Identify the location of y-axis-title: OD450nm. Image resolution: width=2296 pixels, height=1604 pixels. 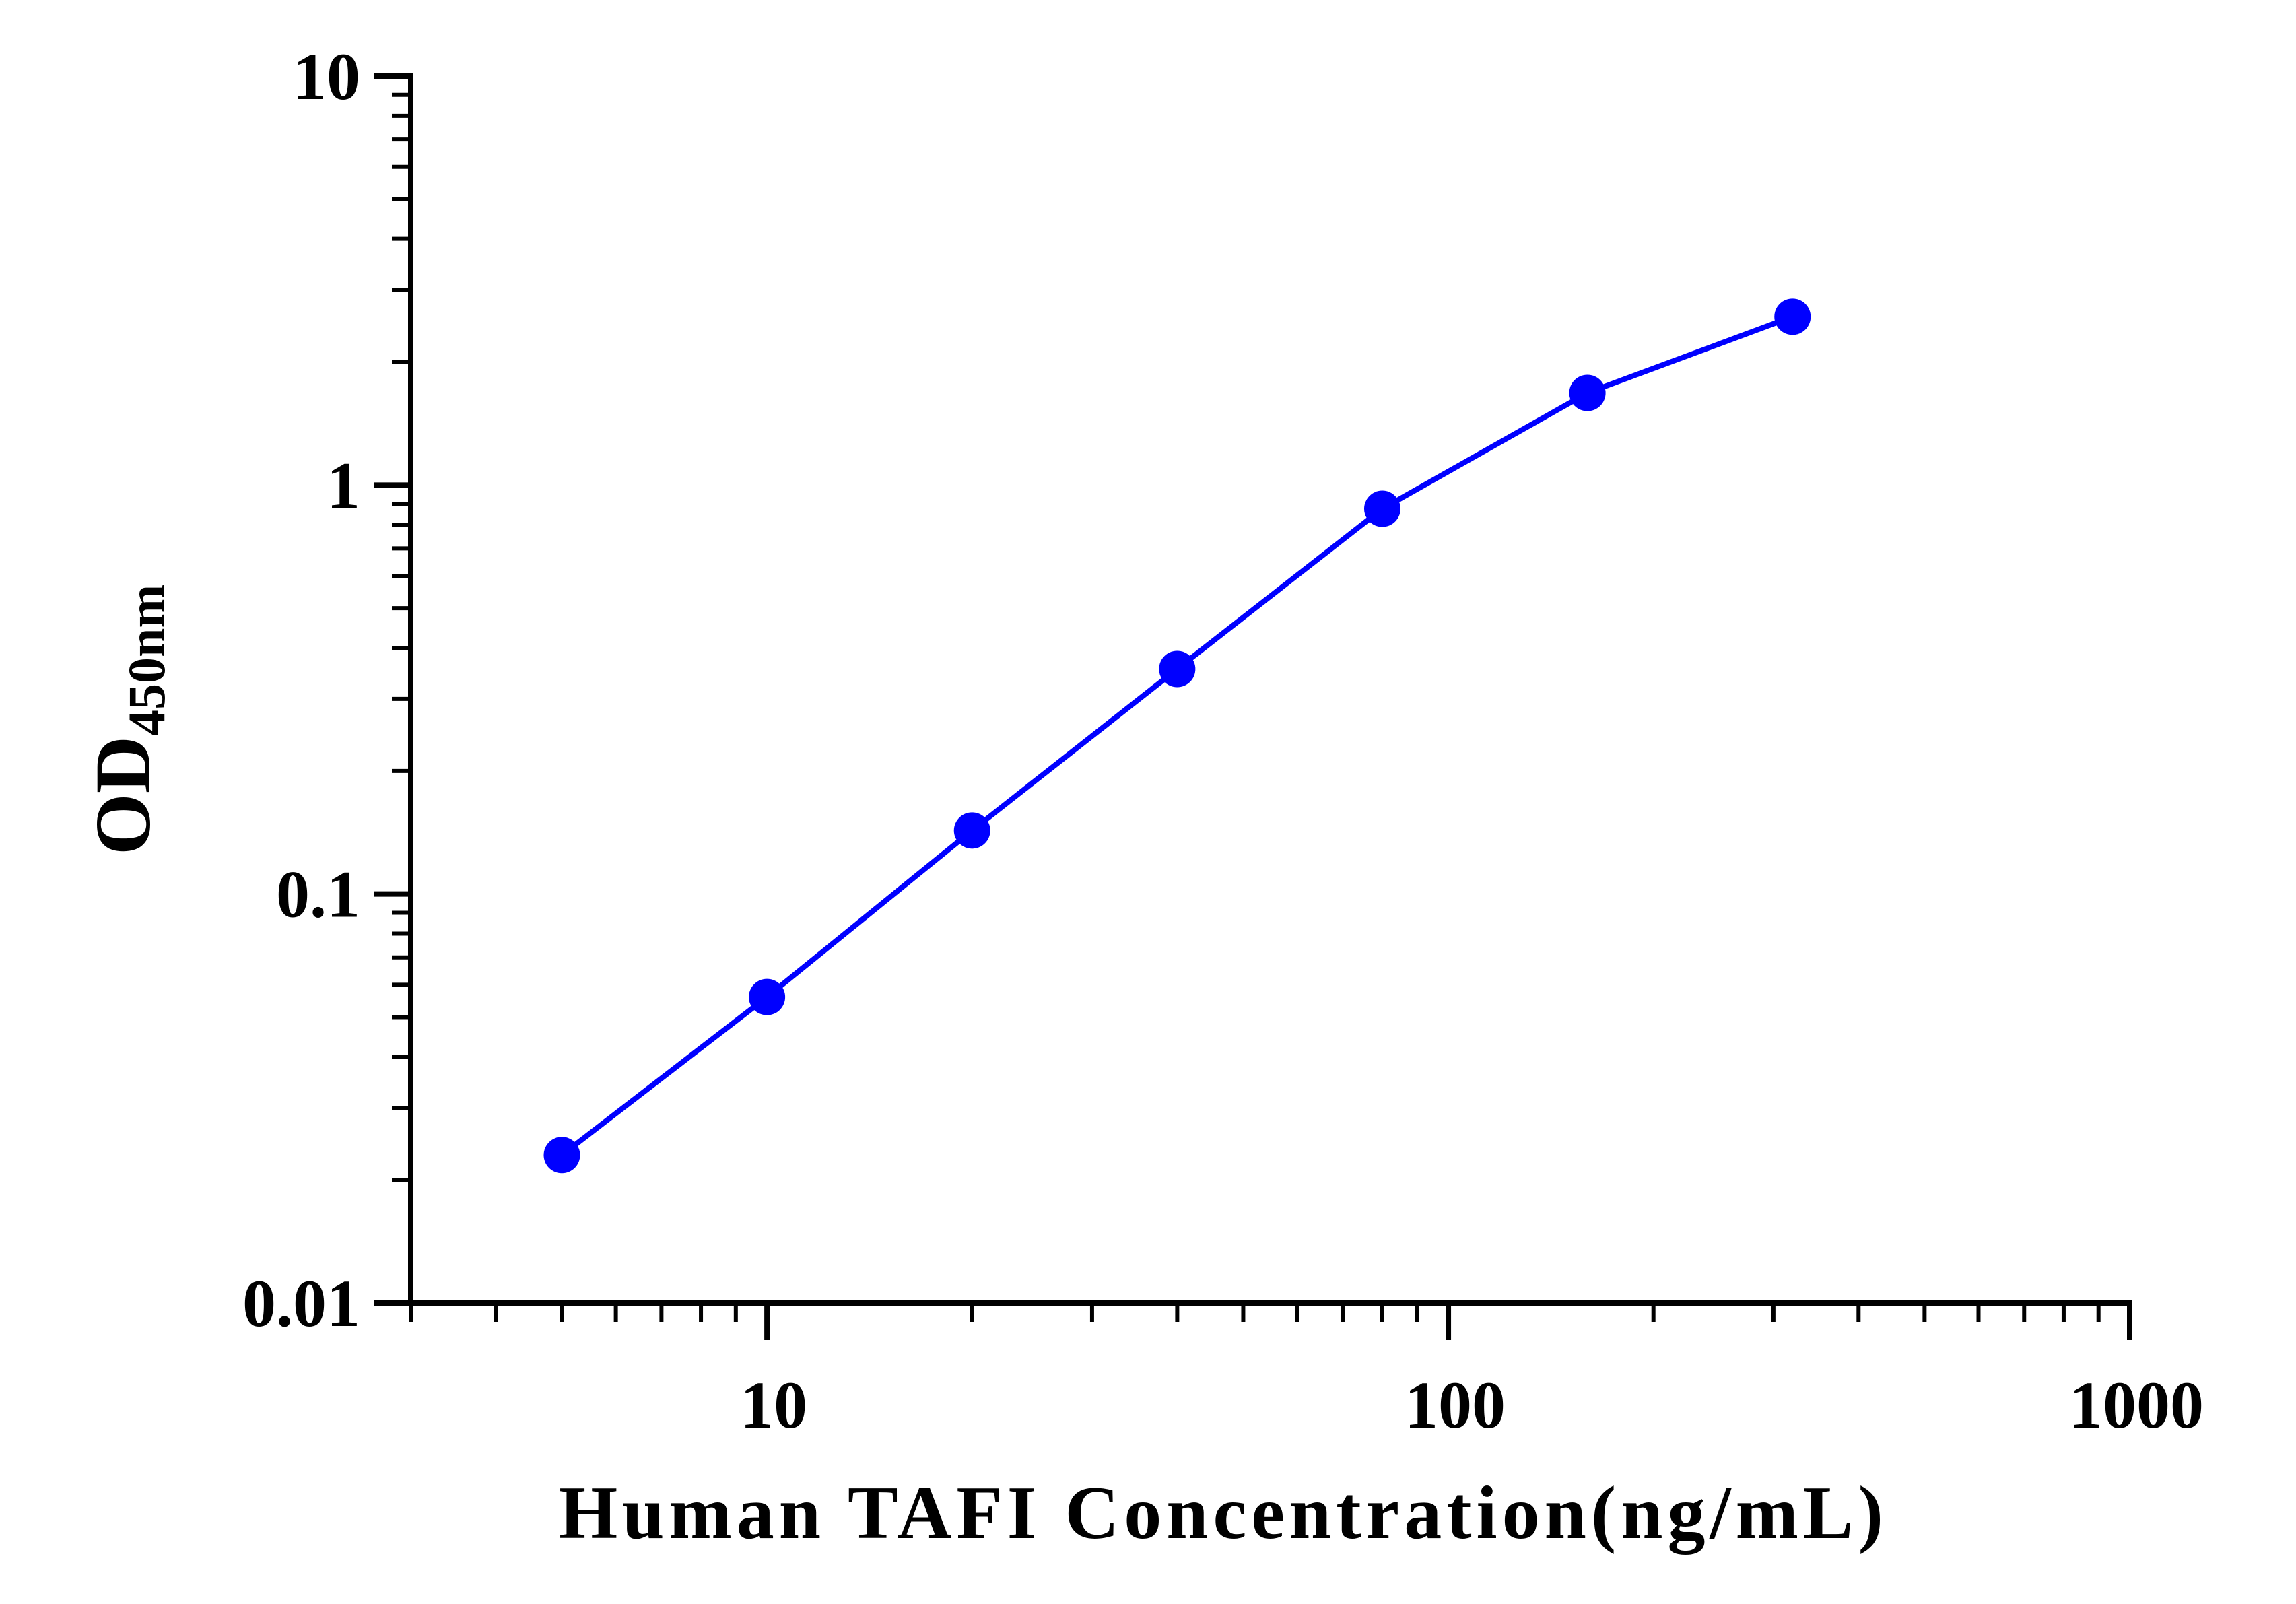
(128, 719).